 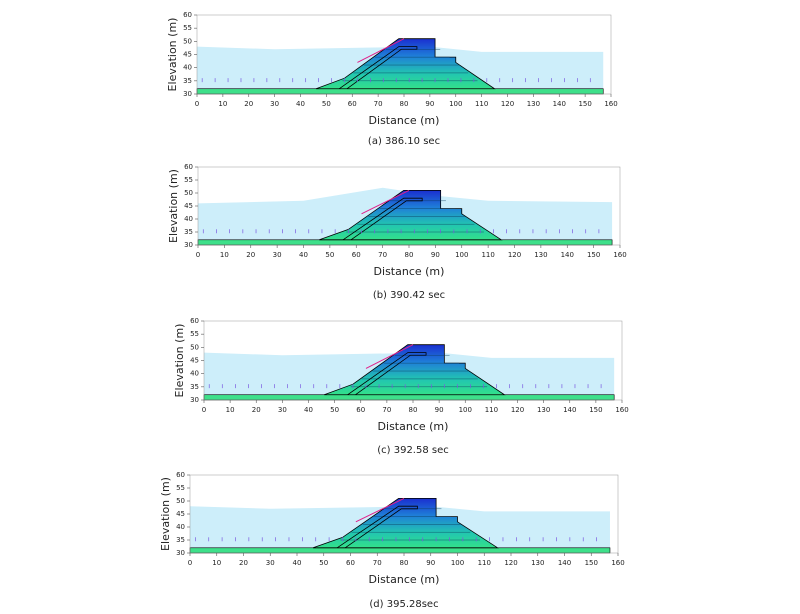 I want to click on caption: (a) 386.10 sec, so click(x=404, y=141).